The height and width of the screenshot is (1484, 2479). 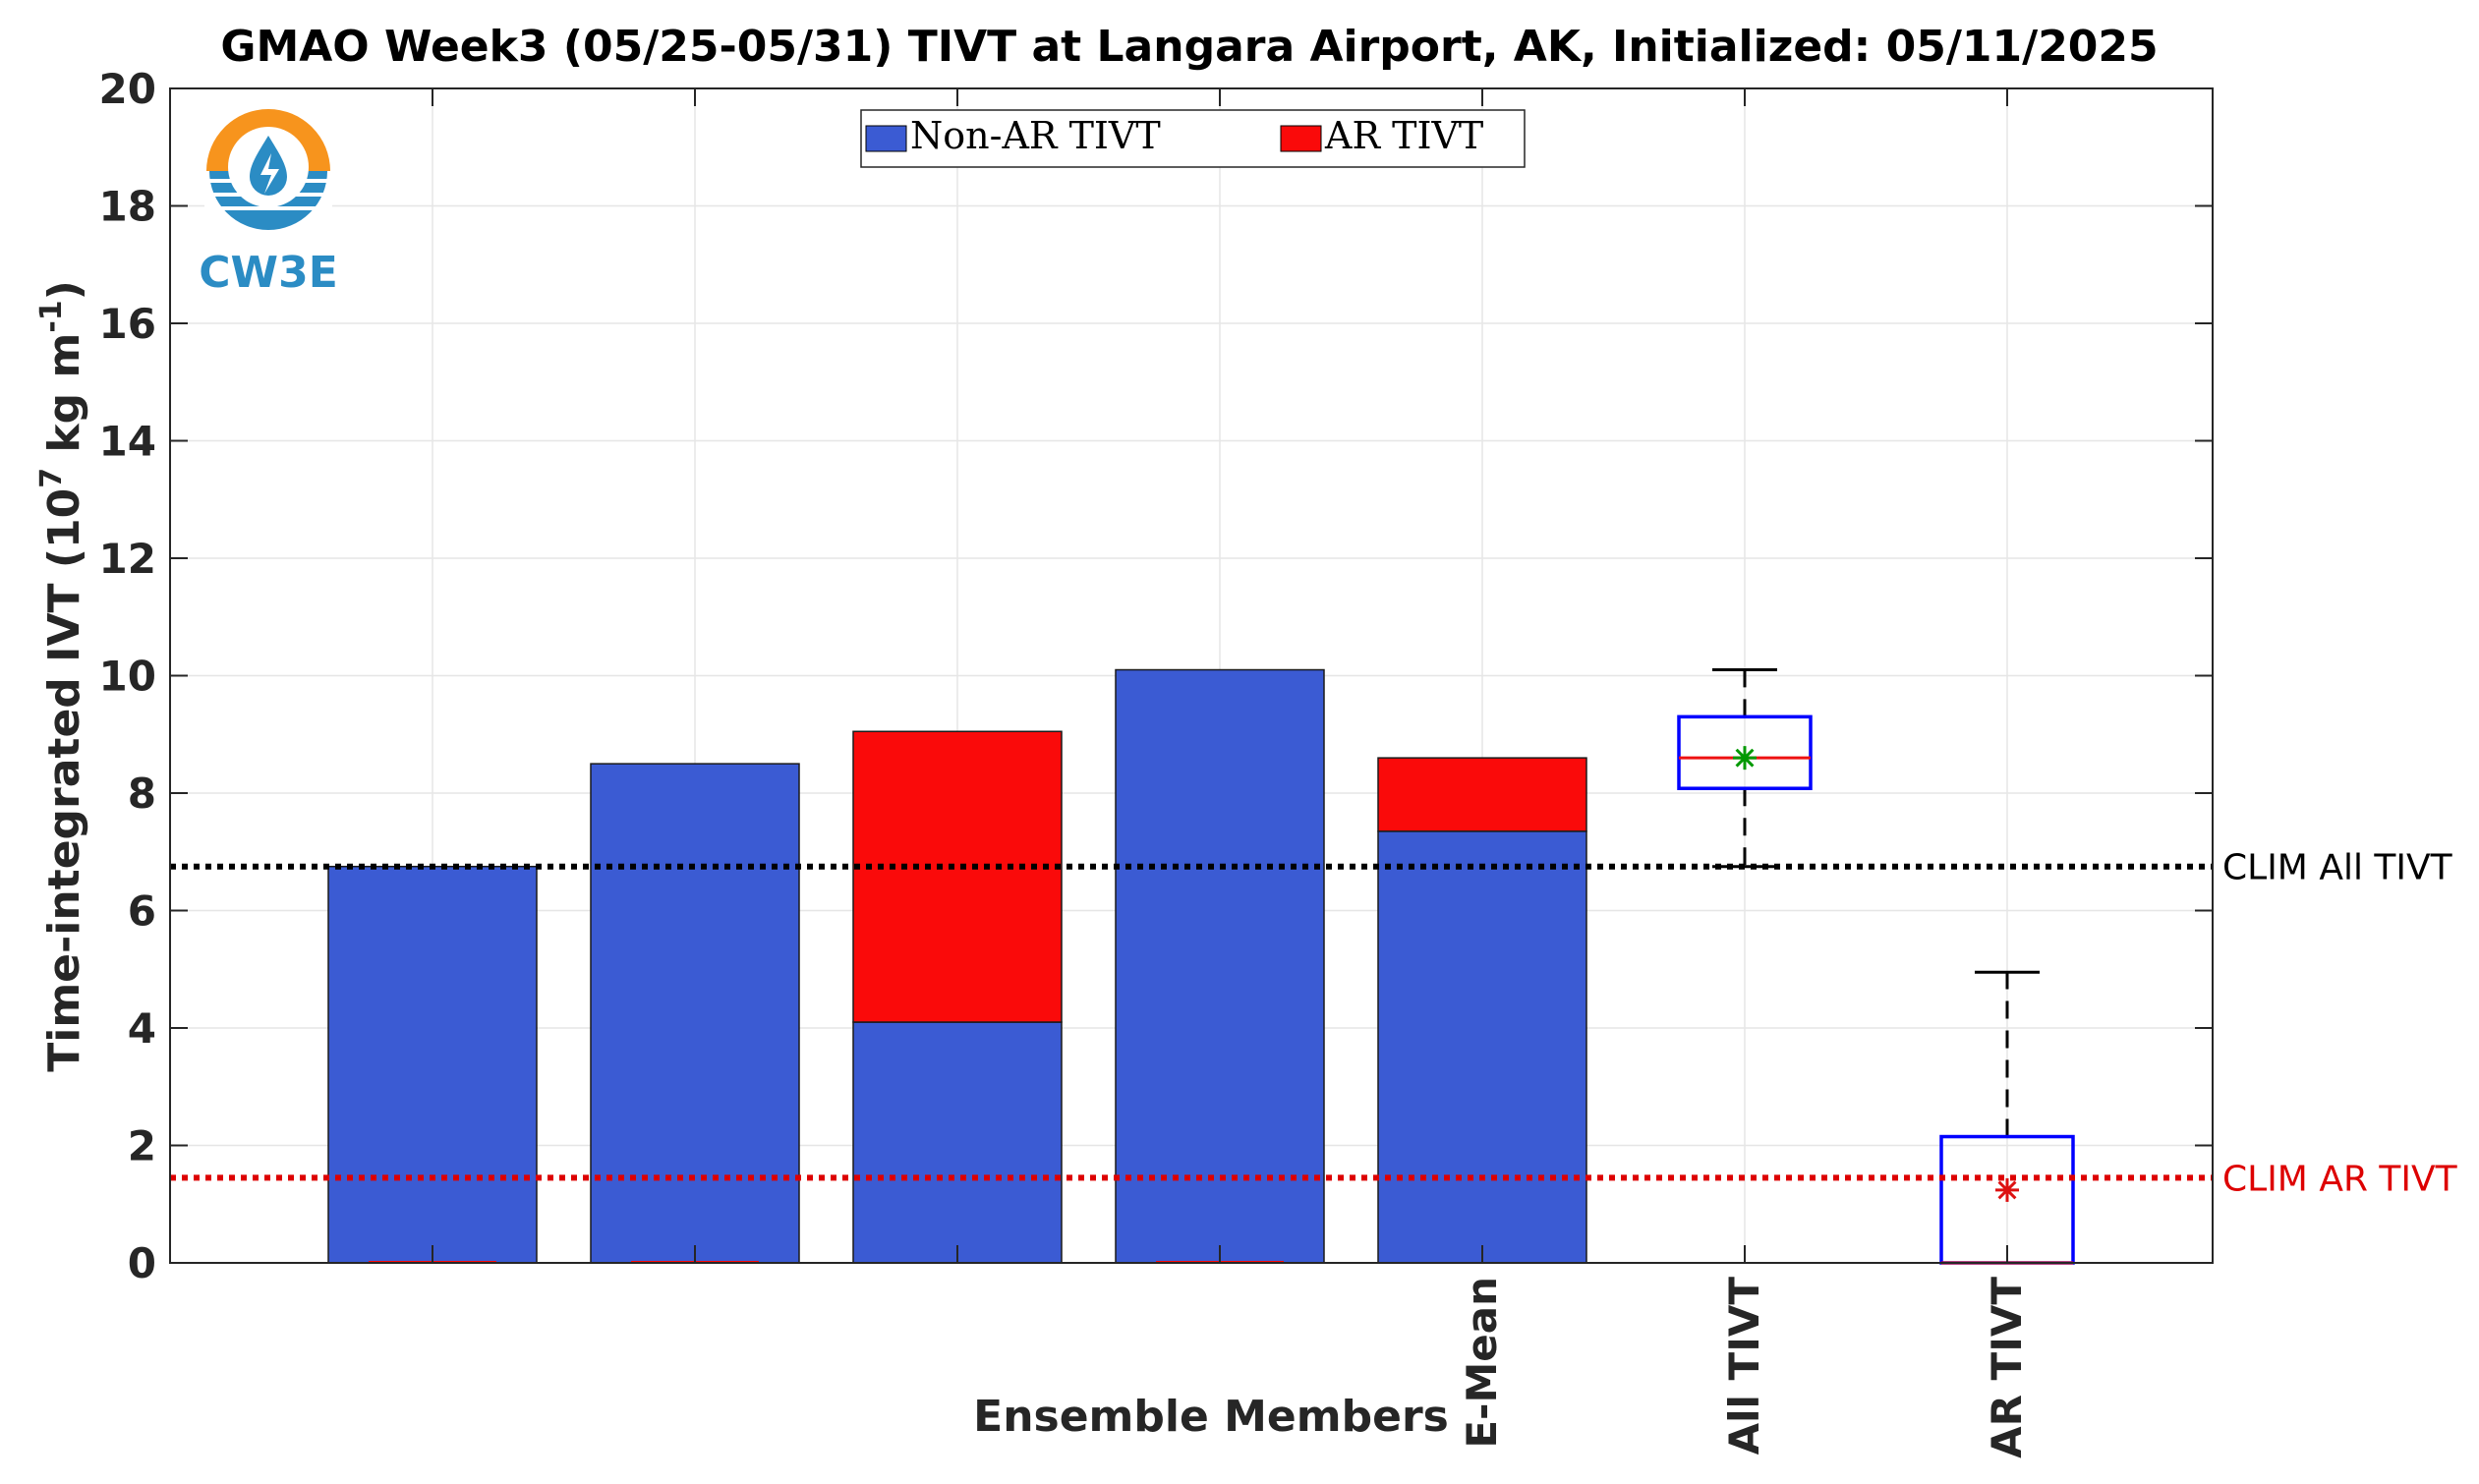 What do you see at coordinates (127, 324) in the screenshot?
I see `y-tick-label: 16` at bounding box center [127, 324].